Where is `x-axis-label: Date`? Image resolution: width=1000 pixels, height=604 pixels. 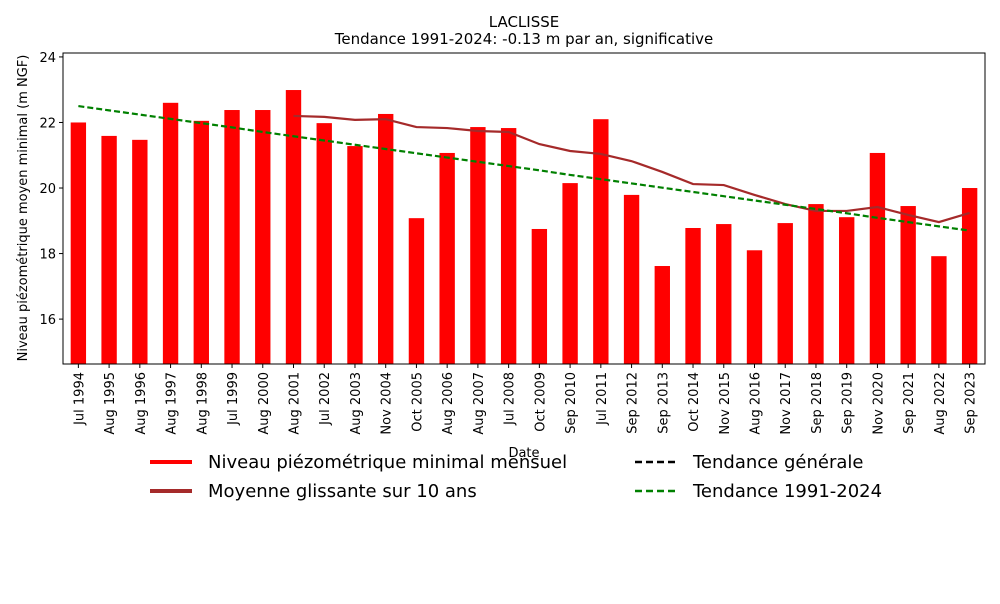 x-axis-label: Date is located at coordinates (523, 453).